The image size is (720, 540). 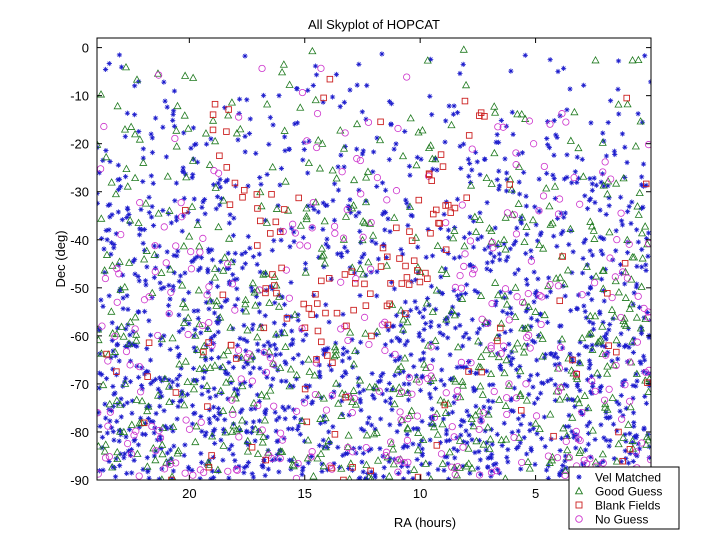 What do you see at coordinates (628, 478) in the screenshot?
I see `legend-label: Vel Matched` at bounding box center [628, 478].